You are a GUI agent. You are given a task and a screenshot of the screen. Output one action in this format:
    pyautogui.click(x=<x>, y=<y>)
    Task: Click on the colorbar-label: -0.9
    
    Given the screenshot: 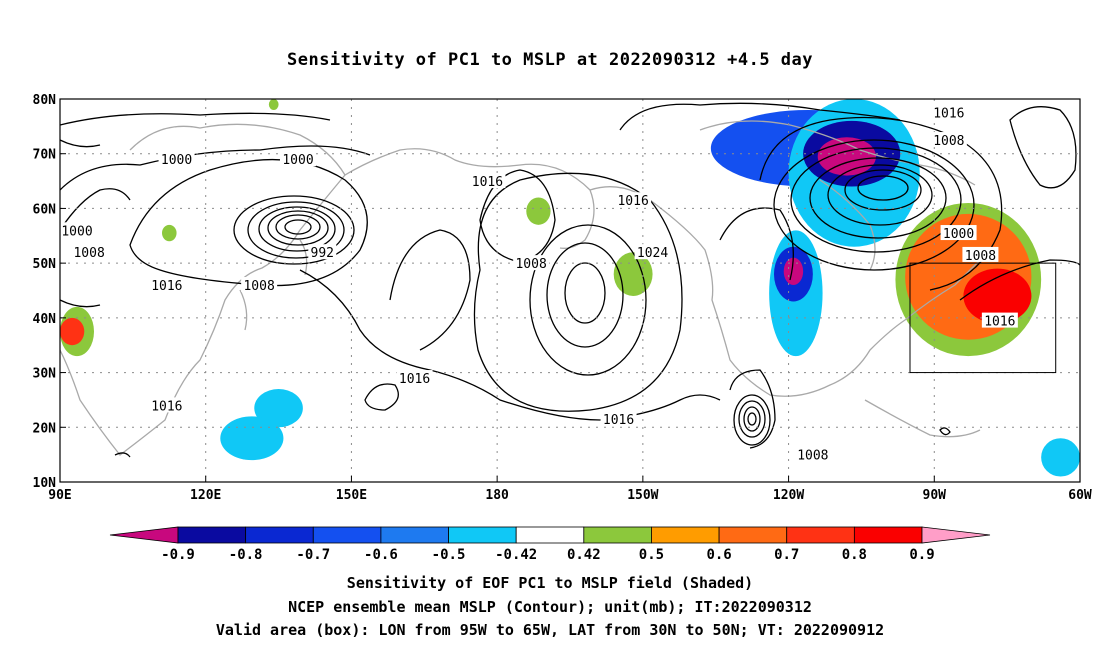 What is the action you would take?
    pyautogui.click(x=178, y=555)
    